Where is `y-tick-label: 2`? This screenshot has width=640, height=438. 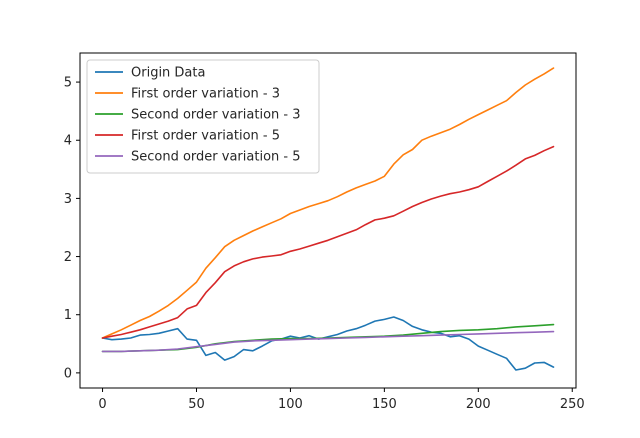 y-tick-label: 2 is located at coordinates (68, 257).